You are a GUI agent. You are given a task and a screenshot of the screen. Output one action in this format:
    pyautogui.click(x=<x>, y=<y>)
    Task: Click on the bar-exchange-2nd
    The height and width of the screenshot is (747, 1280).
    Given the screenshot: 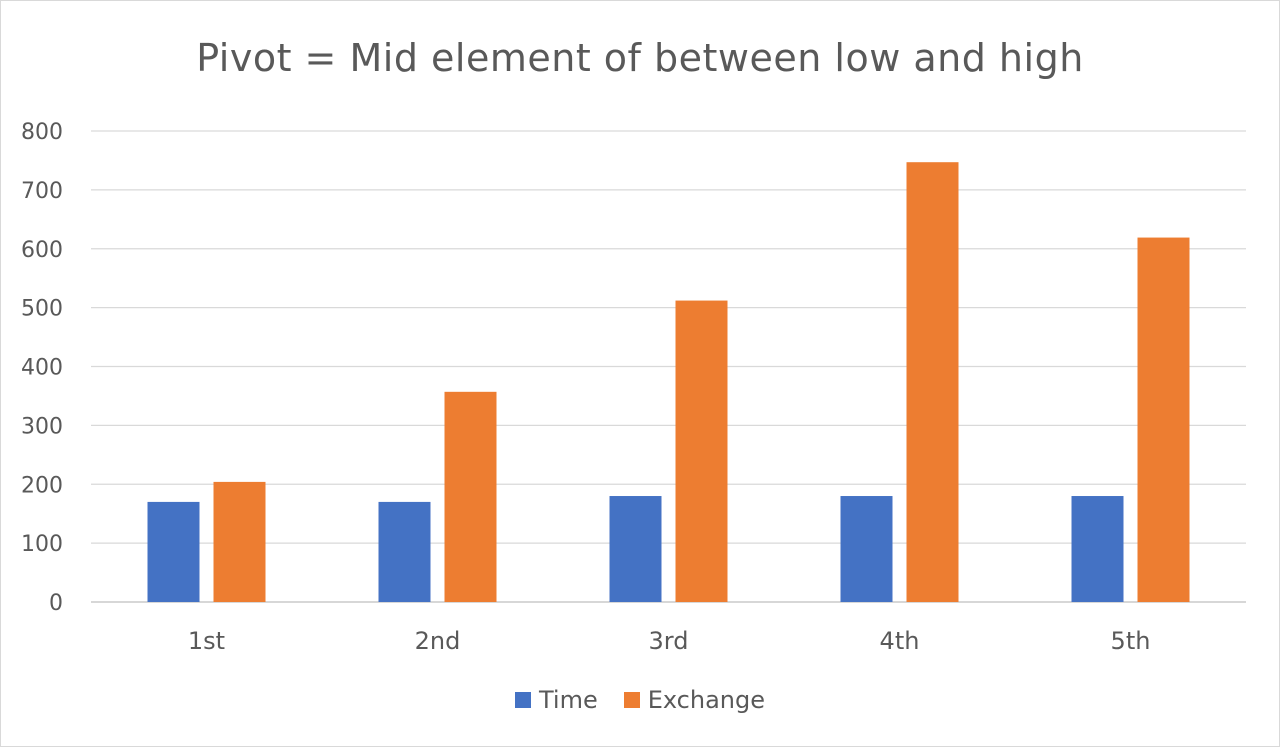 What is the action you would take?
    pyautogui.click(x=470, y=496)
    